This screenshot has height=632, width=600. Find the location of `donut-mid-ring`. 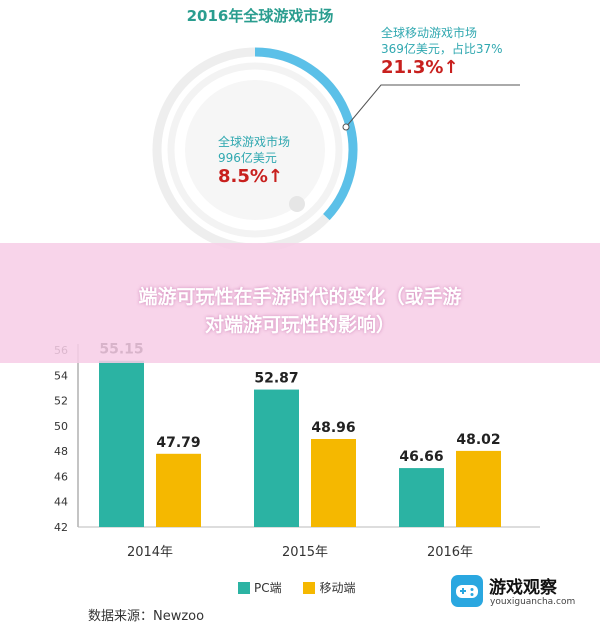

donut-mid-ring is located at coordinates (255, 150).